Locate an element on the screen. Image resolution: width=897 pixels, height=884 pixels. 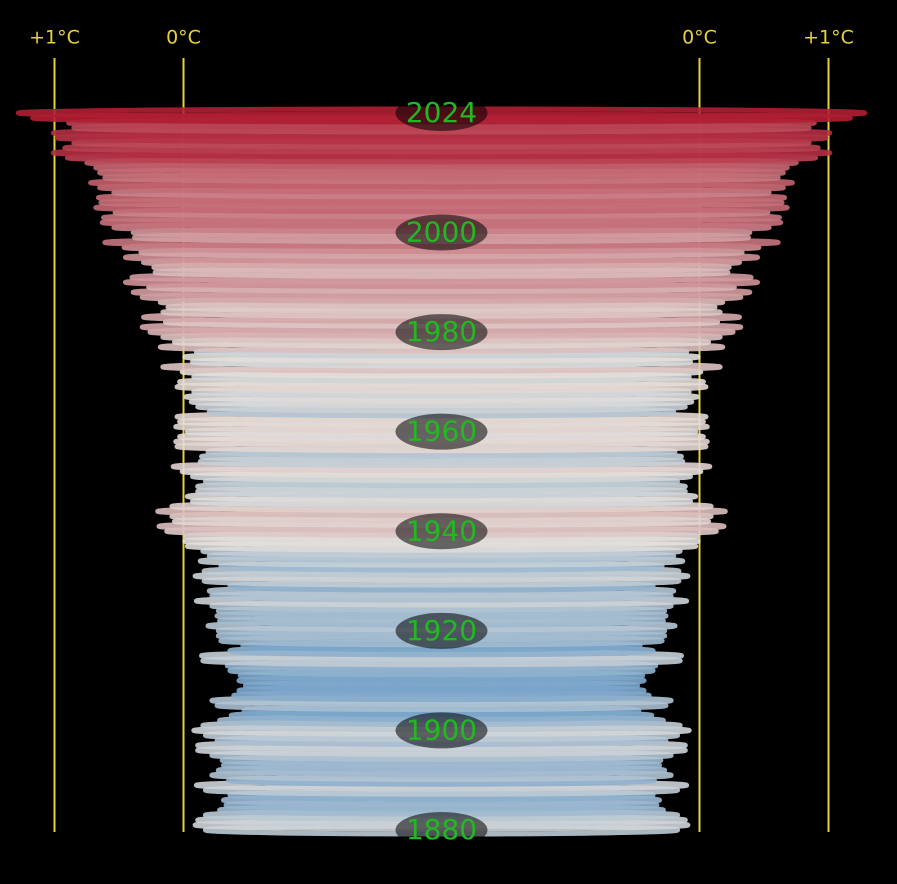
year-label: 1960 is located at coordinates (441, 431).